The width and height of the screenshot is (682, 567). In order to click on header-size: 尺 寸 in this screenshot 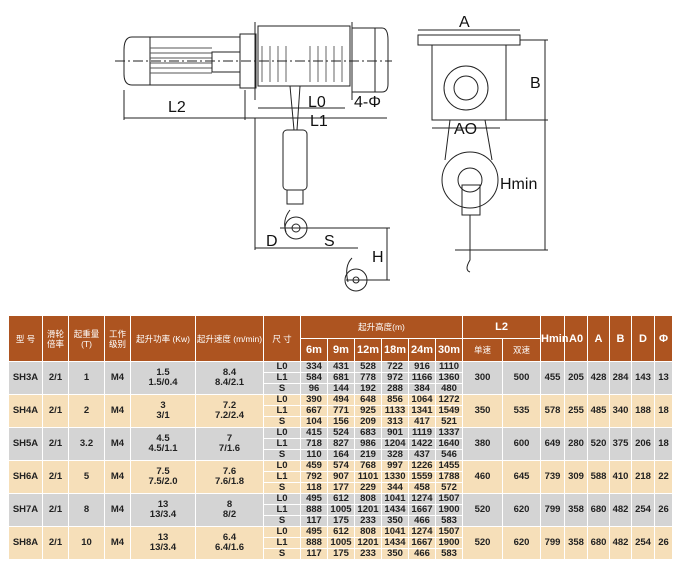, I will do `click(282, 338)`.